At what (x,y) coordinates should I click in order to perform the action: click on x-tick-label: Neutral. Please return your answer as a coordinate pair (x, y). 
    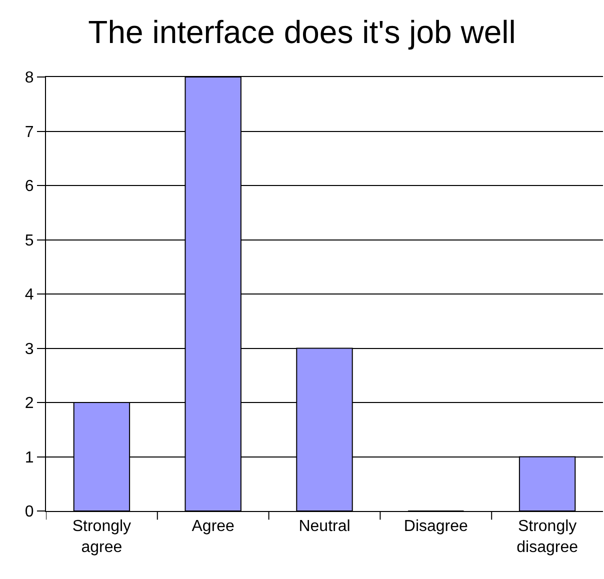
    Looking at the image, I should click on (324, 527).